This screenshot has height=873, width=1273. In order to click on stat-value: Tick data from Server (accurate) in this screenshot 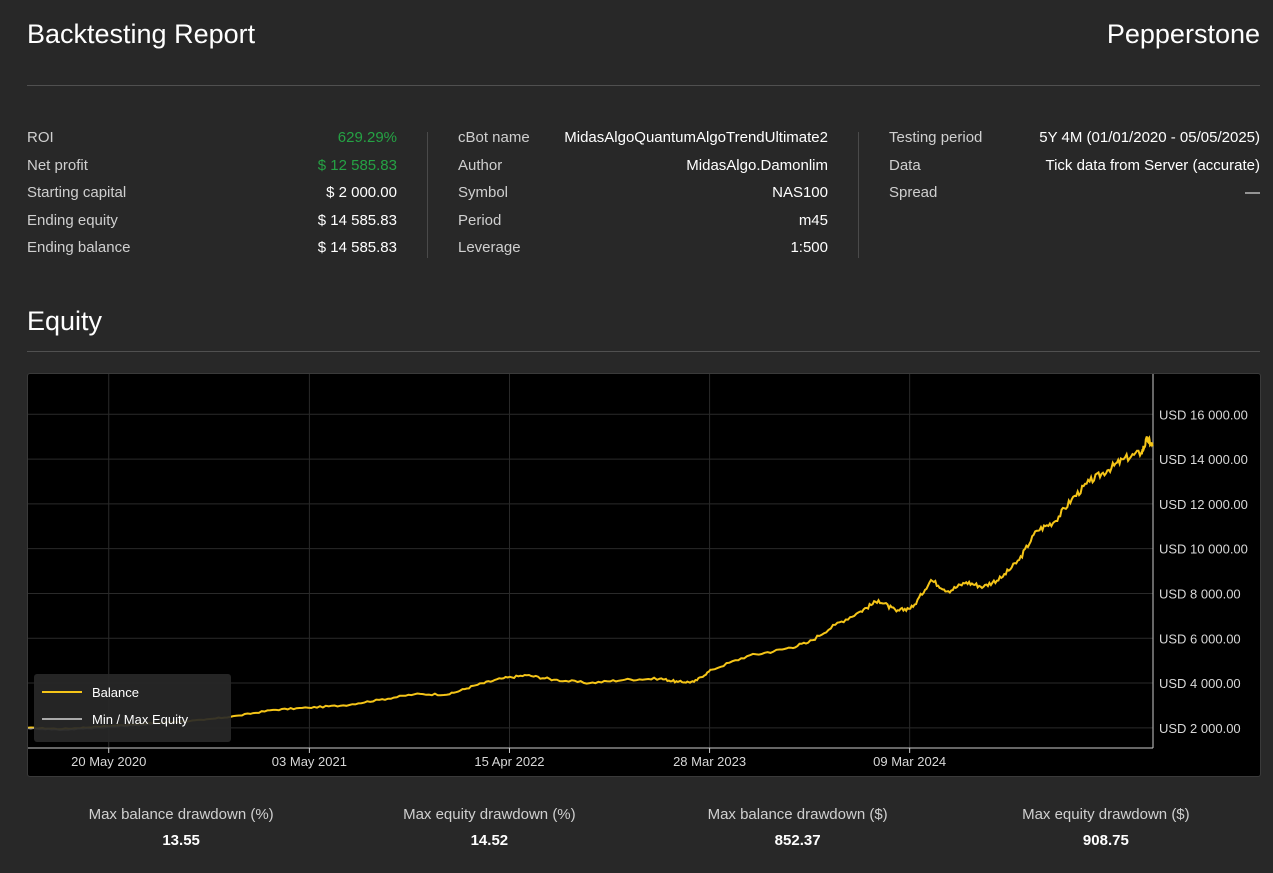, I will do `click(1152, 165)`.